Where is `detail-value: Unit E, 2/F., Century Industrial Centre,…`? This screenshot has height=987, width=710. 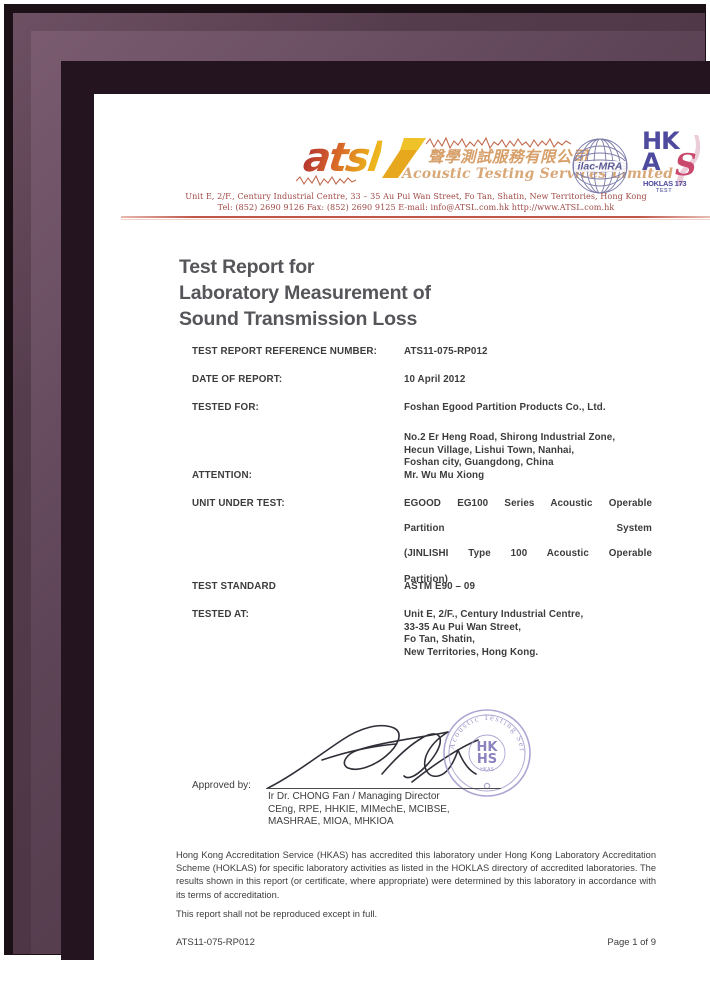
detail-value: Unit E, 2/F., Century Industrial Centre,… is located at coordinates (528, 634).